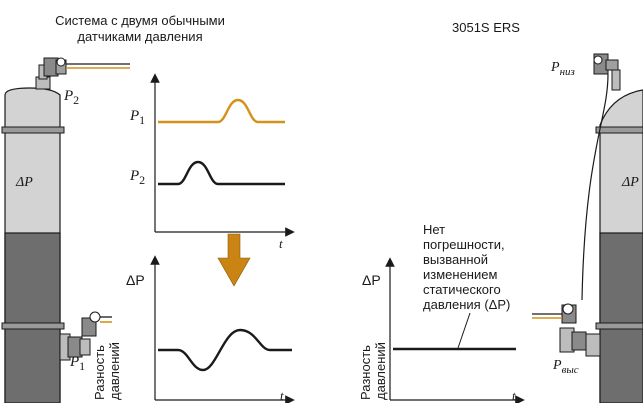 Image resolution: width=643 pixels, height=404 pixels. I want to click on chart-bottom-t-label: t, so click(282, 395).